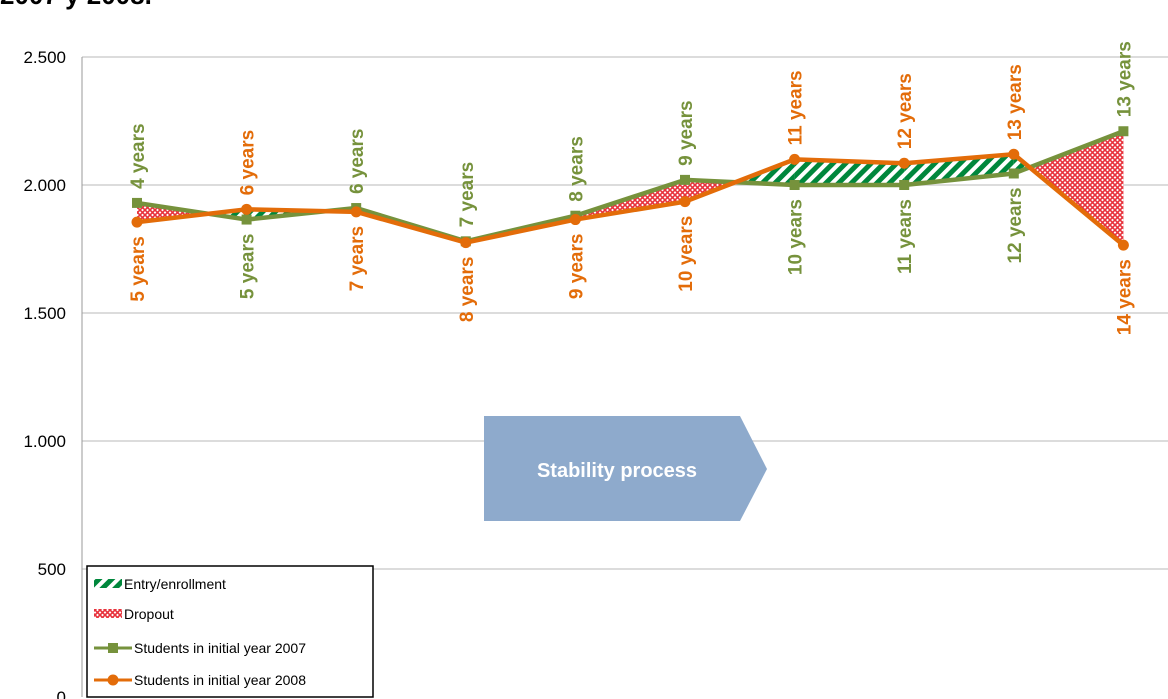 The image size is (1168, 699). Describe the element at coordinates (617, 471) in the screenshot. I see `stability-arrow-label: Stability process` at that location.